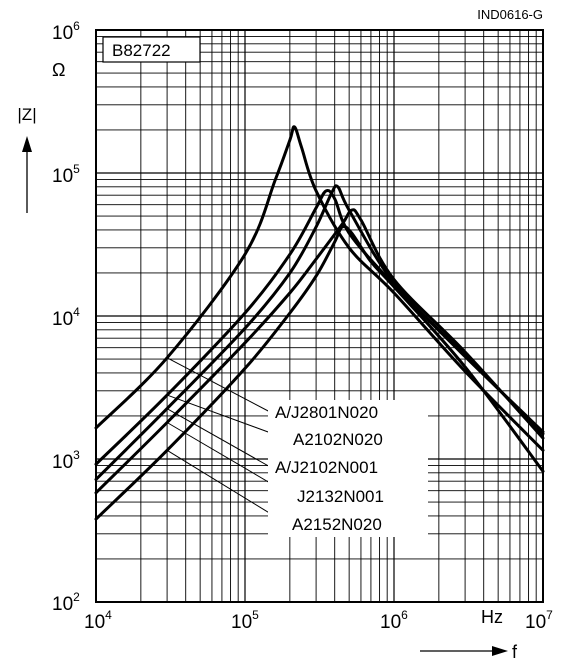 The image size is (569, 665). I want to click on x-tick-label-1e7: 10⁷, so click(539, 620).